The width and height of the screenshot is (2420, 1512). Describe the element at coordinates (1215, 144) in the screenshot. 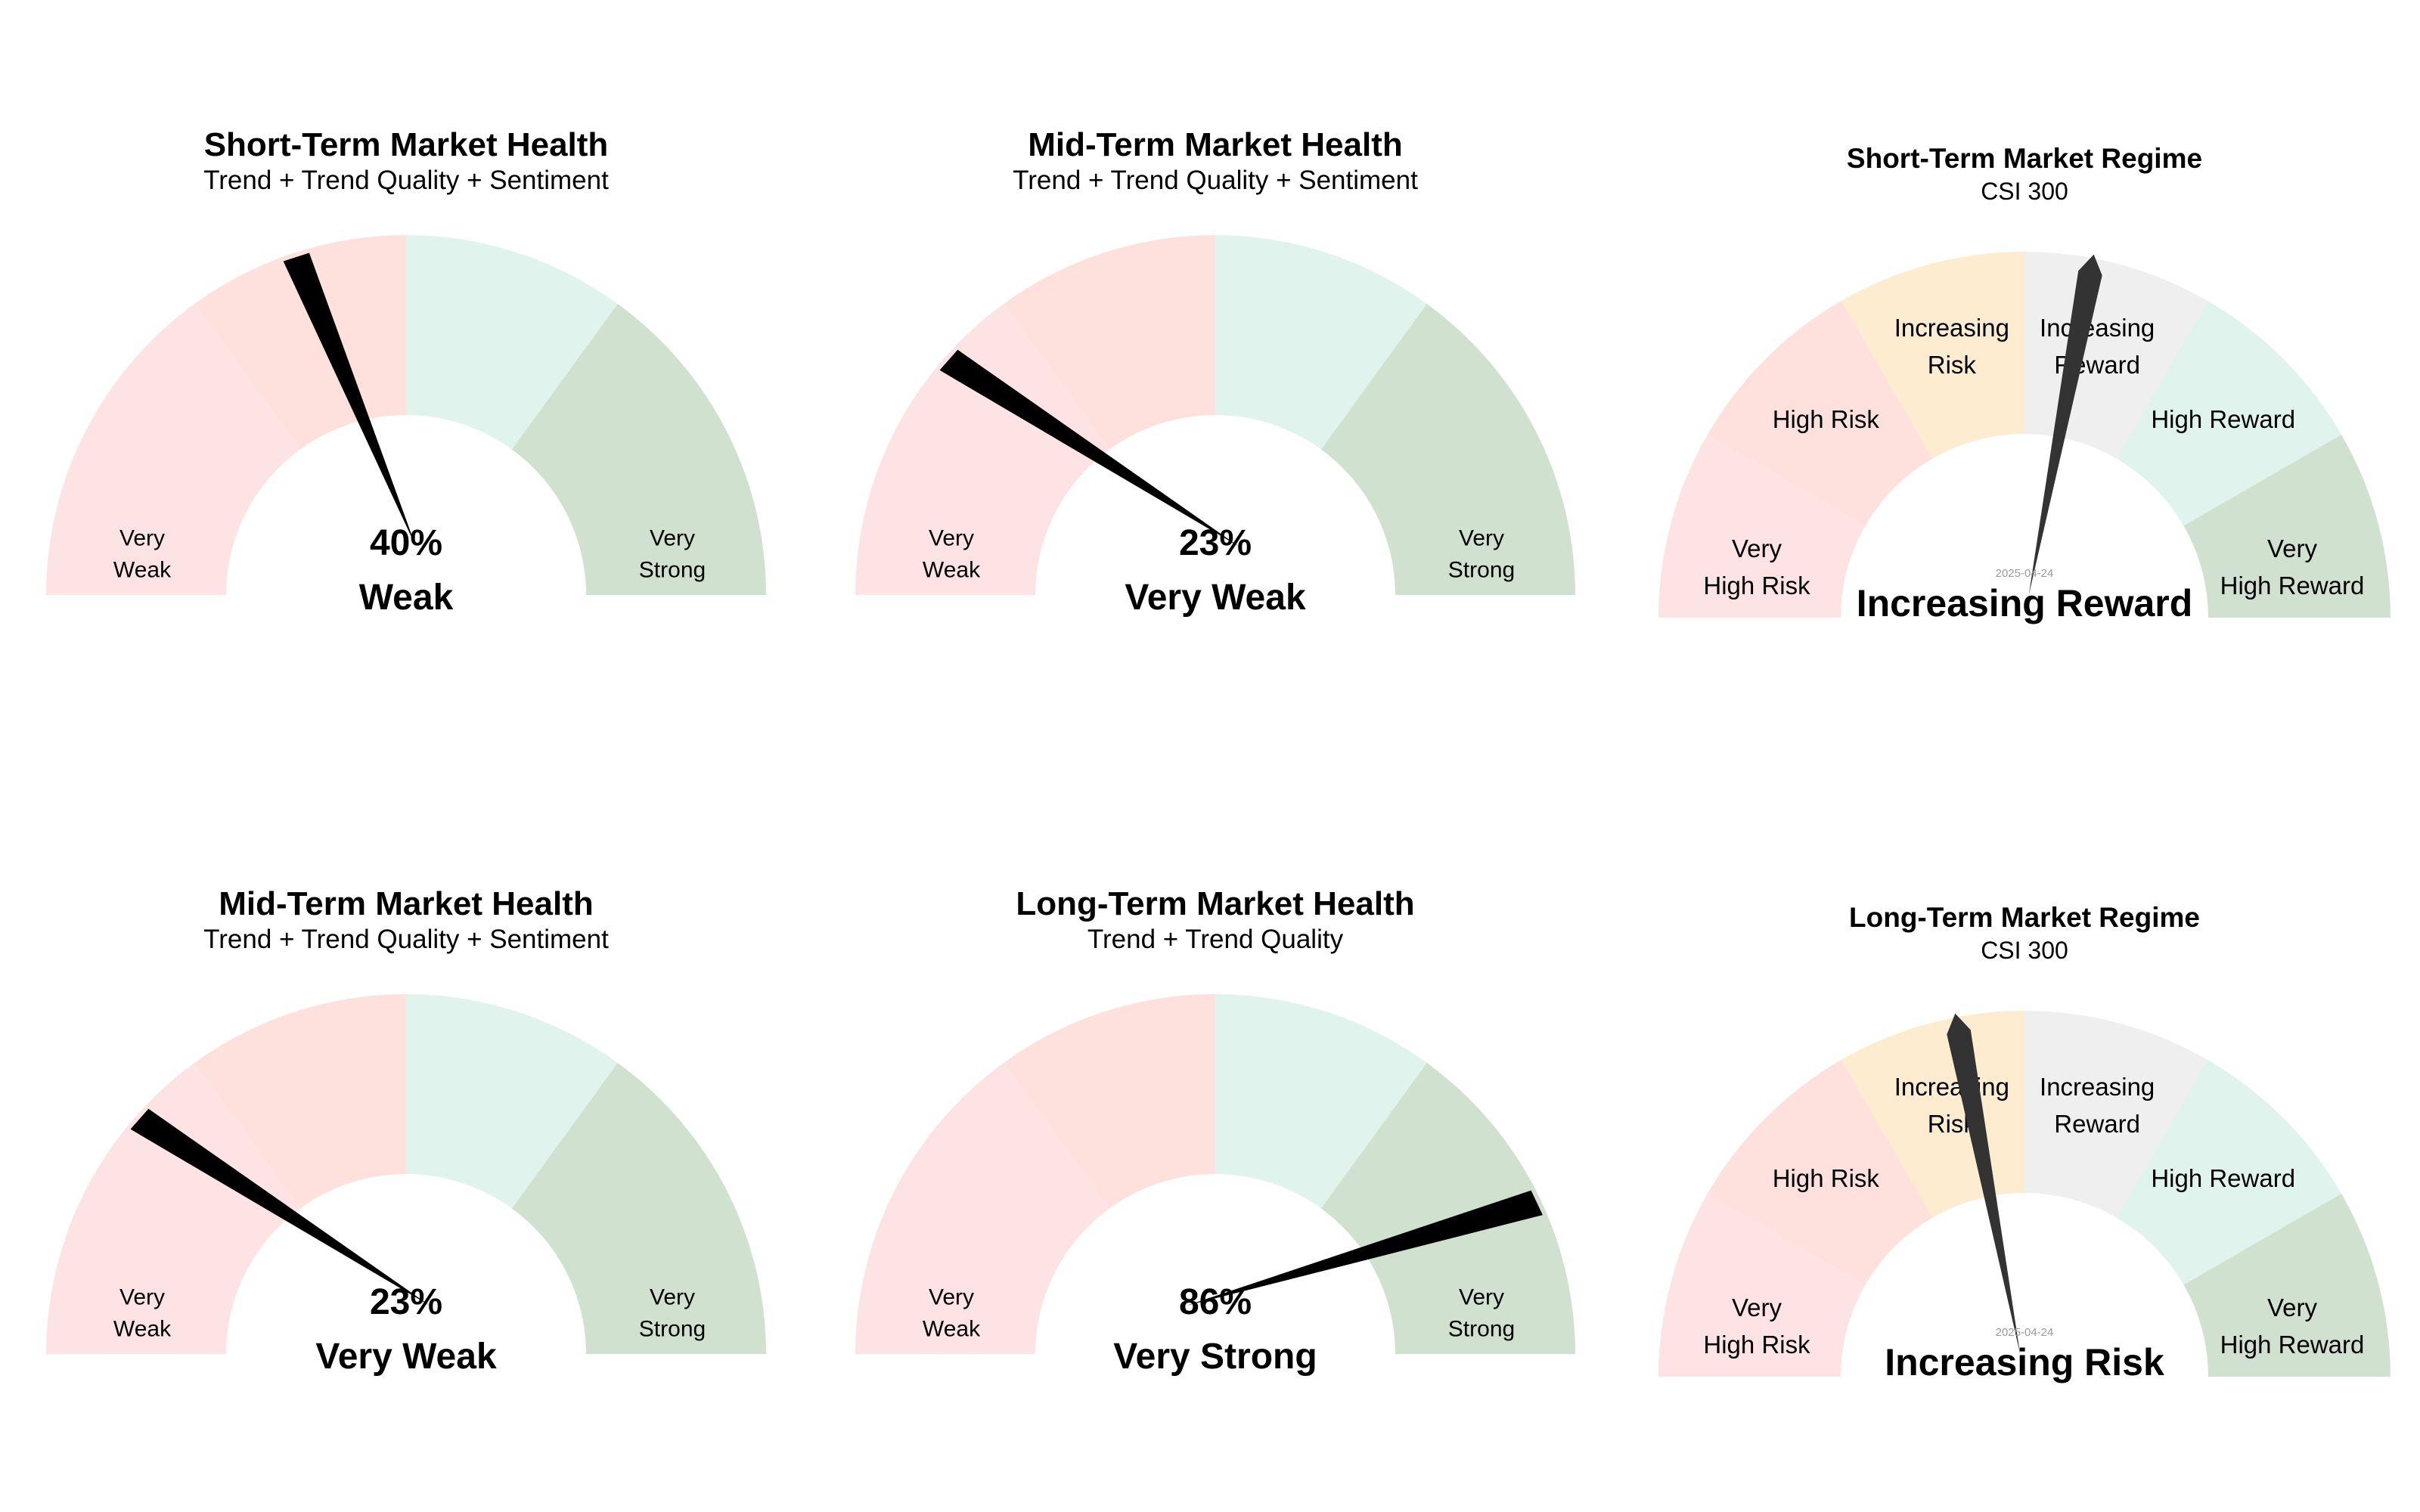

I see `gauge-title: Mid-Term Market Health` at that location.